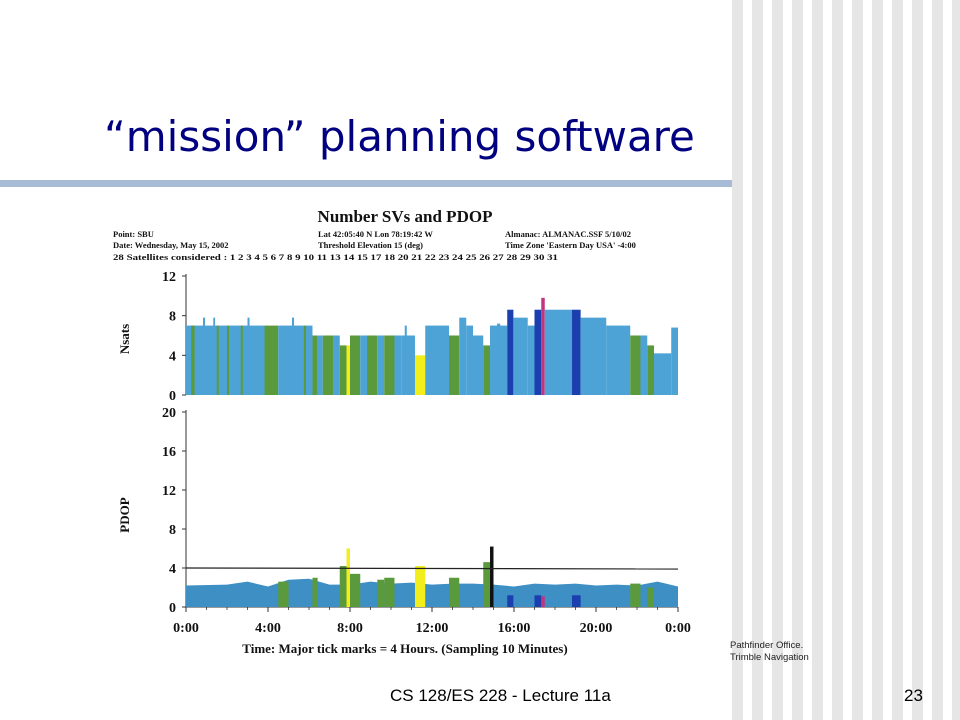 The image size is (960, 720). Describe the element at coordinates (769, 657) in the screenshot. I see `credit-line-2: Trimble Navigation` at that location.